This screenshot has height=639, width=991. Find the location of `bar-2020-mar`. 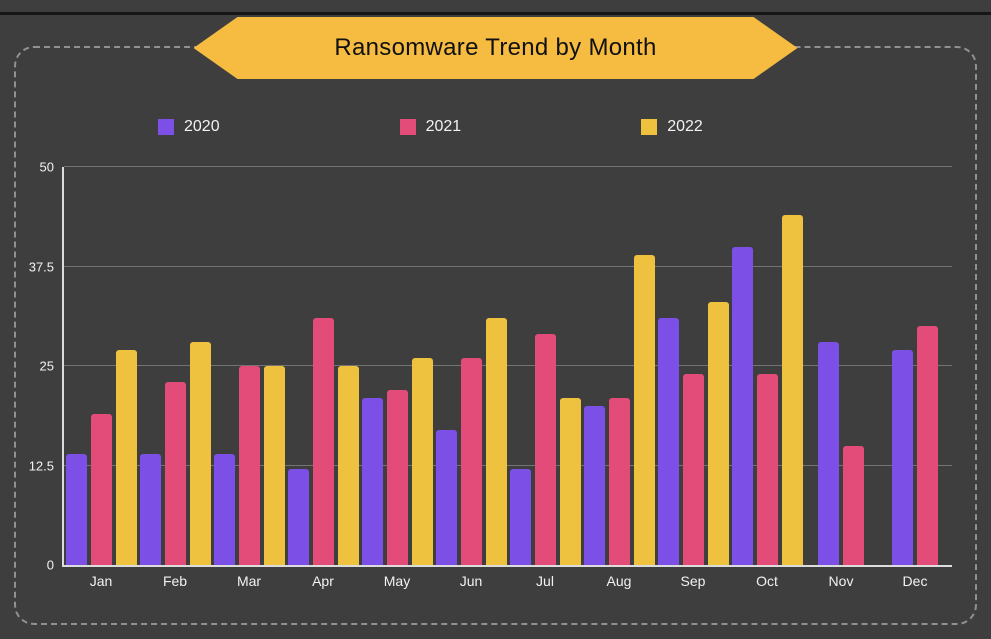

bar-2020-mar is located at coordinates (224, 509).